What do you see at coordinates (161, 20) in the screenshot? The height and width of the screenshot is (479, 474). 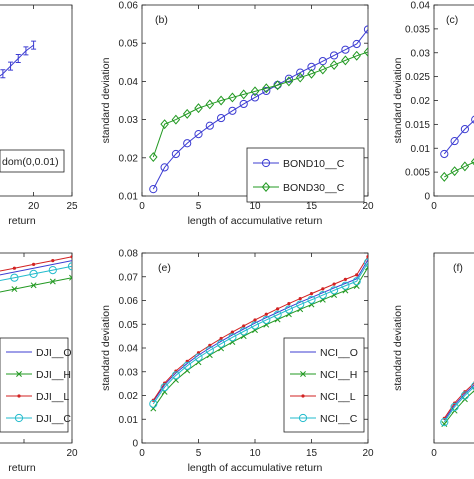 I see `panel-annotation: (b)` at bounding box center [161, 20].